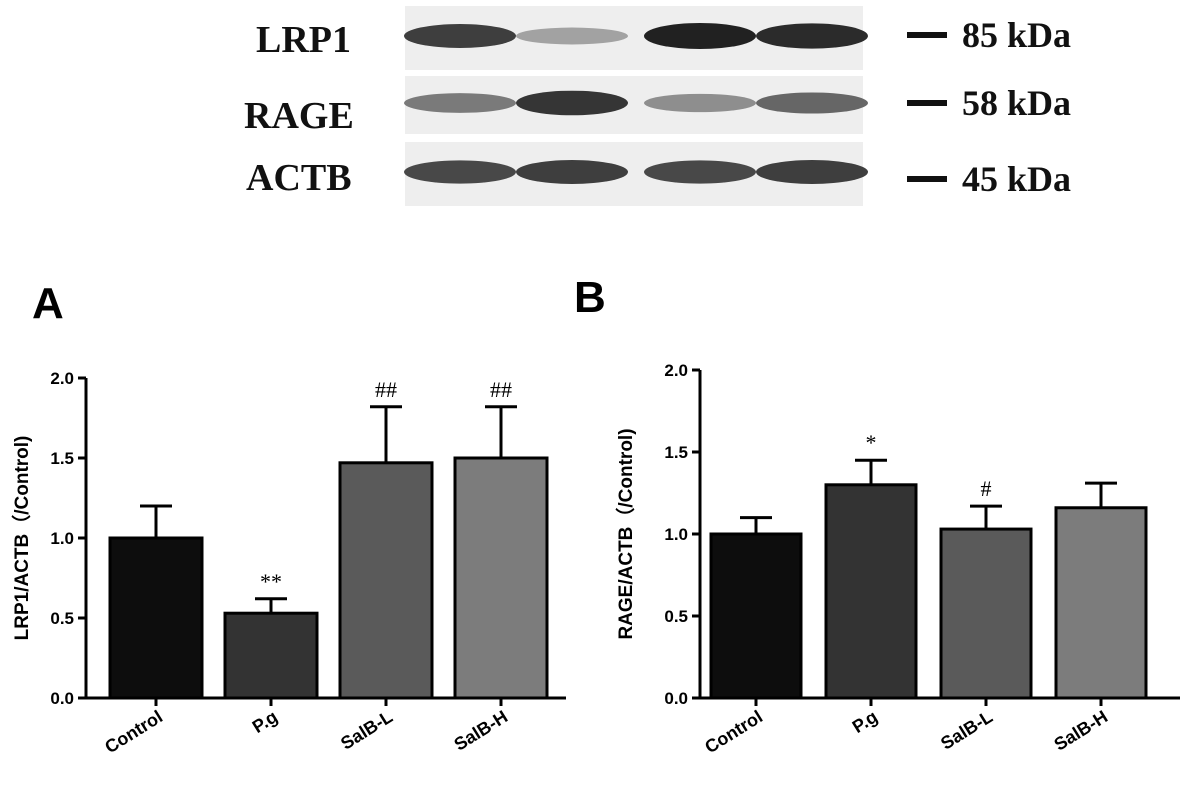  What do you see at coordinates (590, 297) in the screenshot?
I see `panel-letter-b: B` at bounding box center [590, 297].